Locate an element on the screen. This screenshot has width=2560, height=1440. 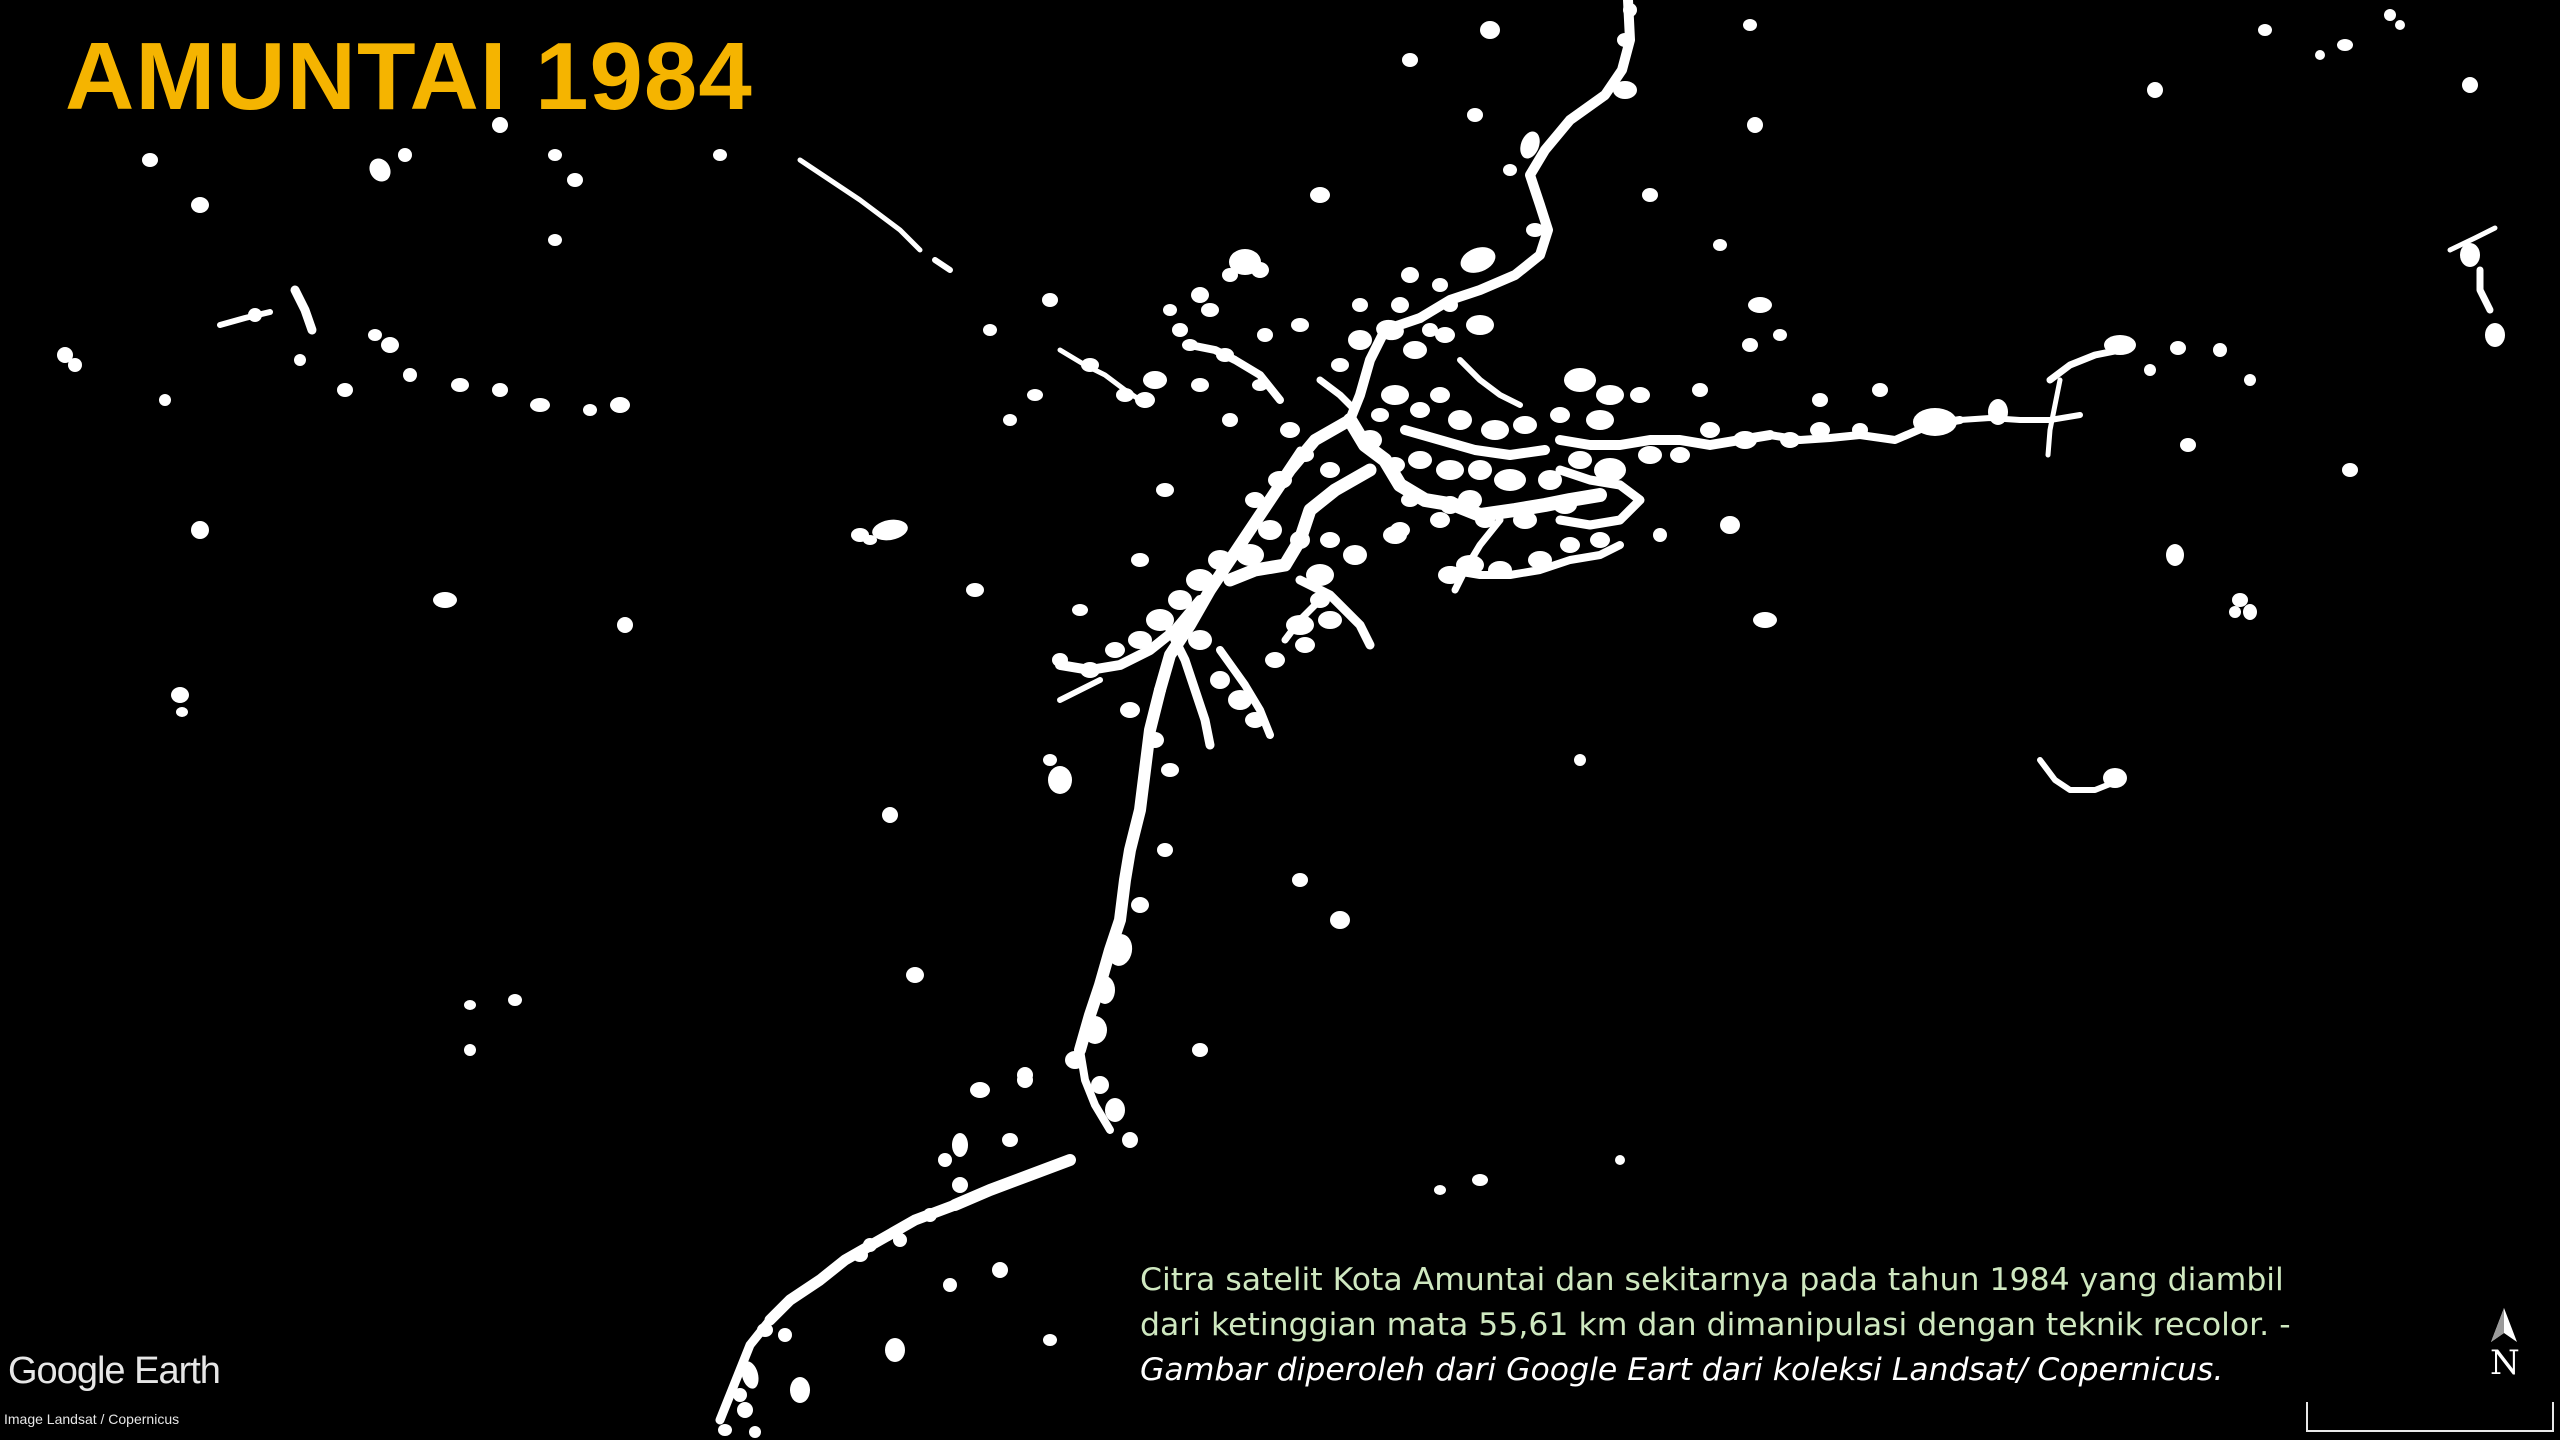
scale-tick-left is located at coordinates (2307, 1417).